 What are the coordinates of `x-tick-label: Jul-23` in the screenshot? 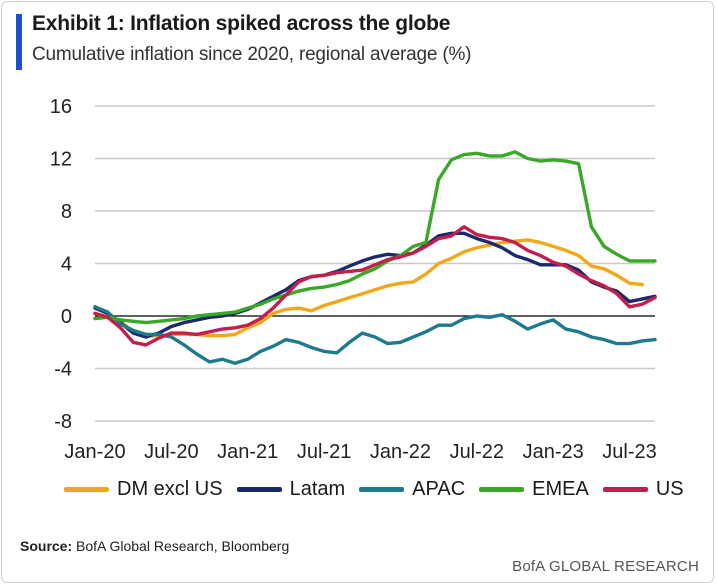 It's located at (629, 452).